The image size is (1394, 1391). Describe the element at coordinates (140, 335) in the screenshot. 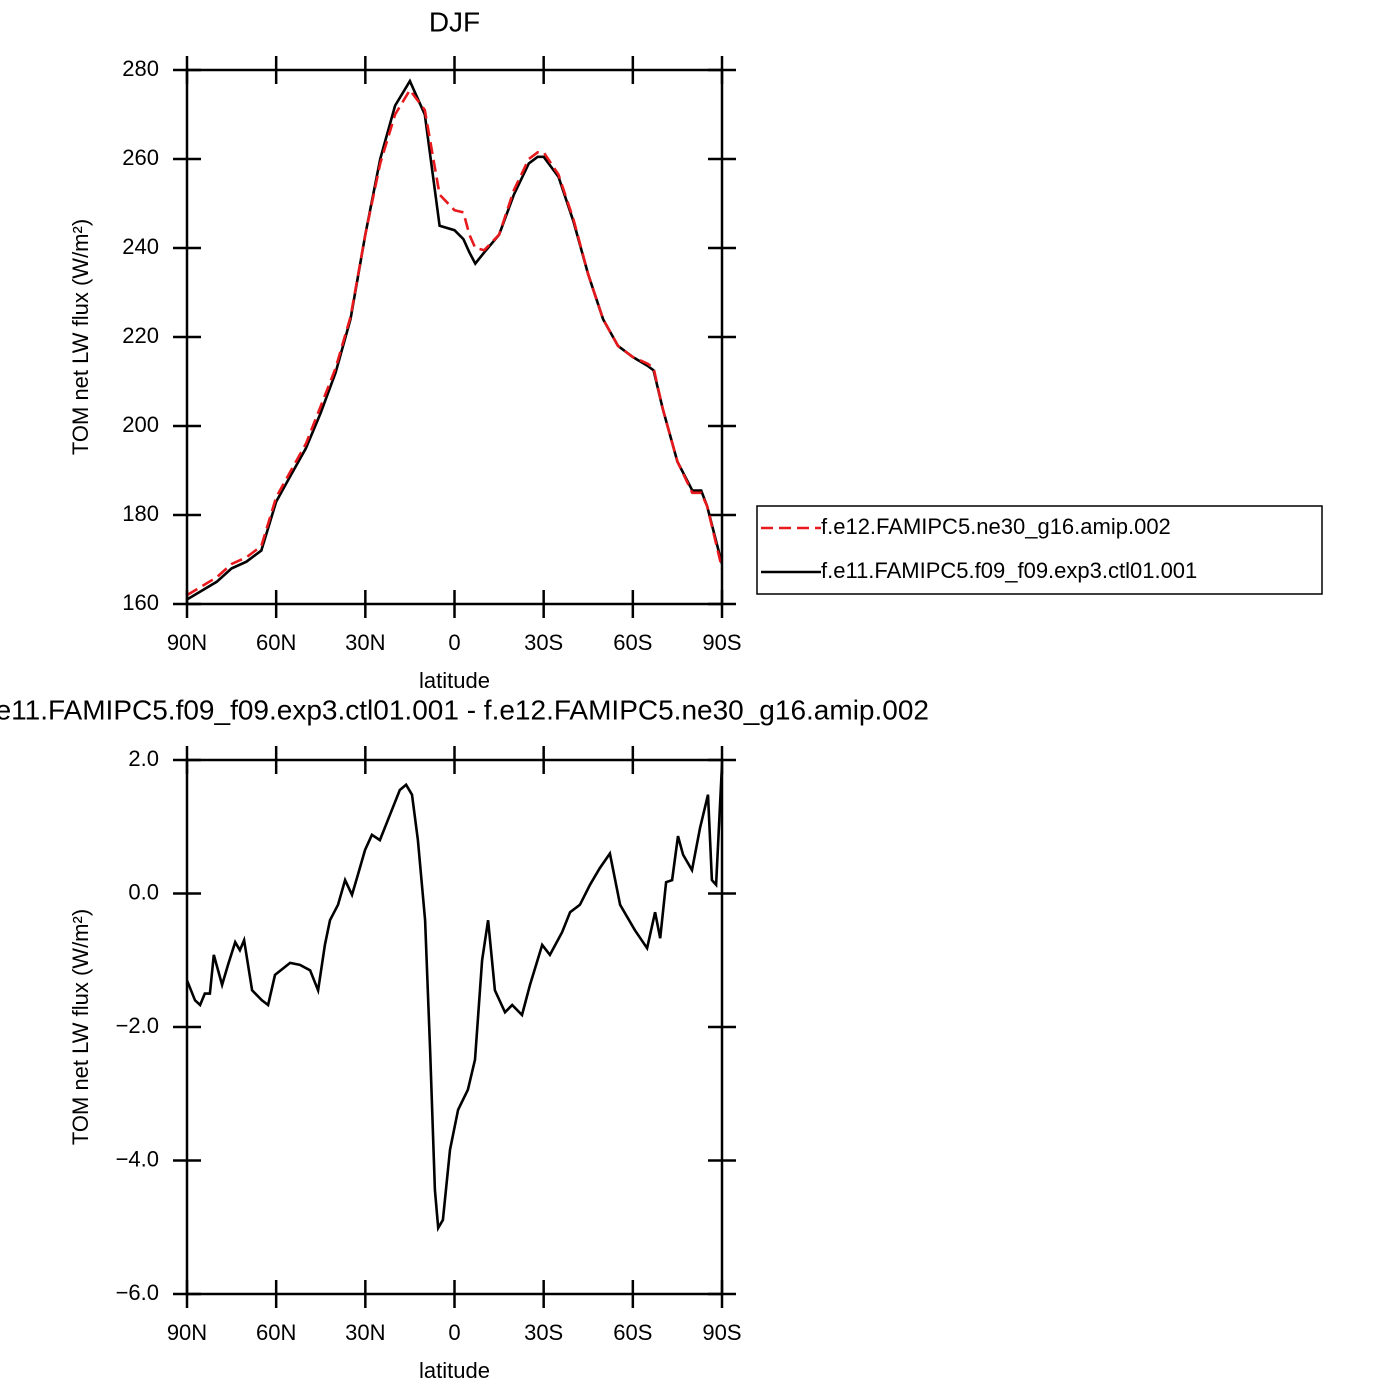

I see `y-tick-label: 220` at that location.